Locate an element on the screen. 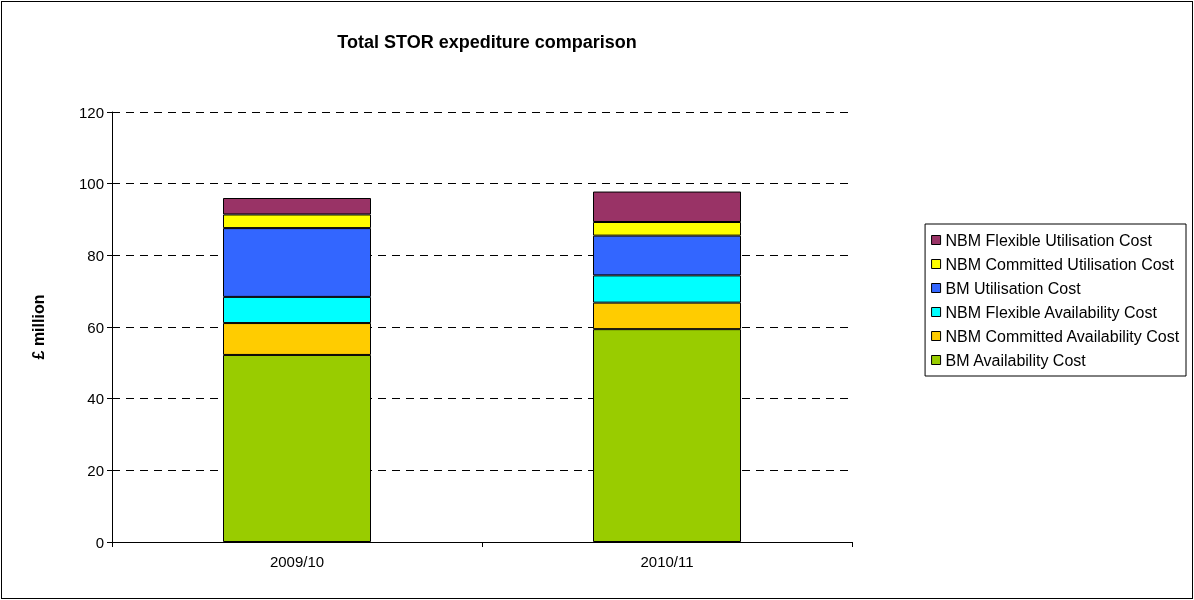  y-tick-label: 40 is located at coordinates (95, 399).